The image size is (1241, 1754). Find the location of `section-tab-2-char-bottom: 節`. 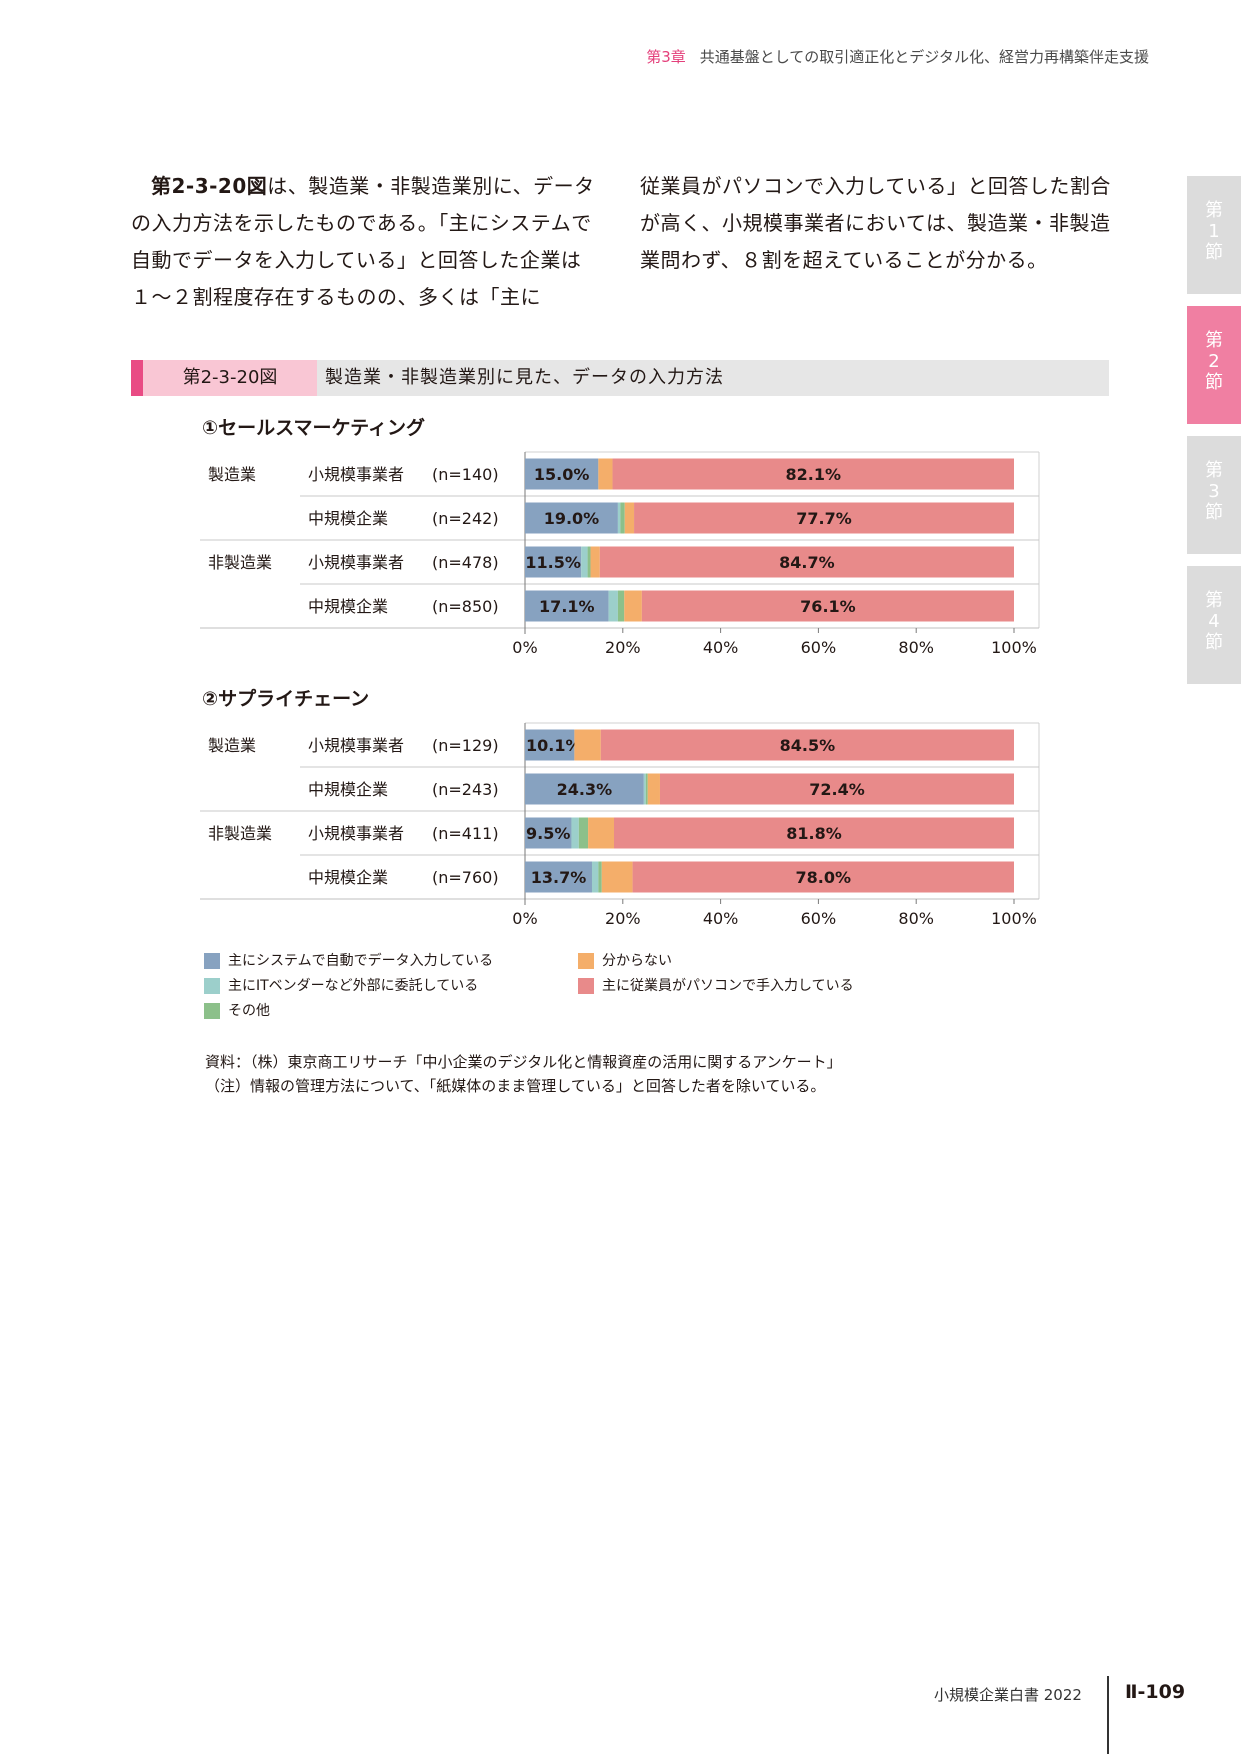

section-tab-2-char-bottom: 節 is located at coordinates (1214, 382).